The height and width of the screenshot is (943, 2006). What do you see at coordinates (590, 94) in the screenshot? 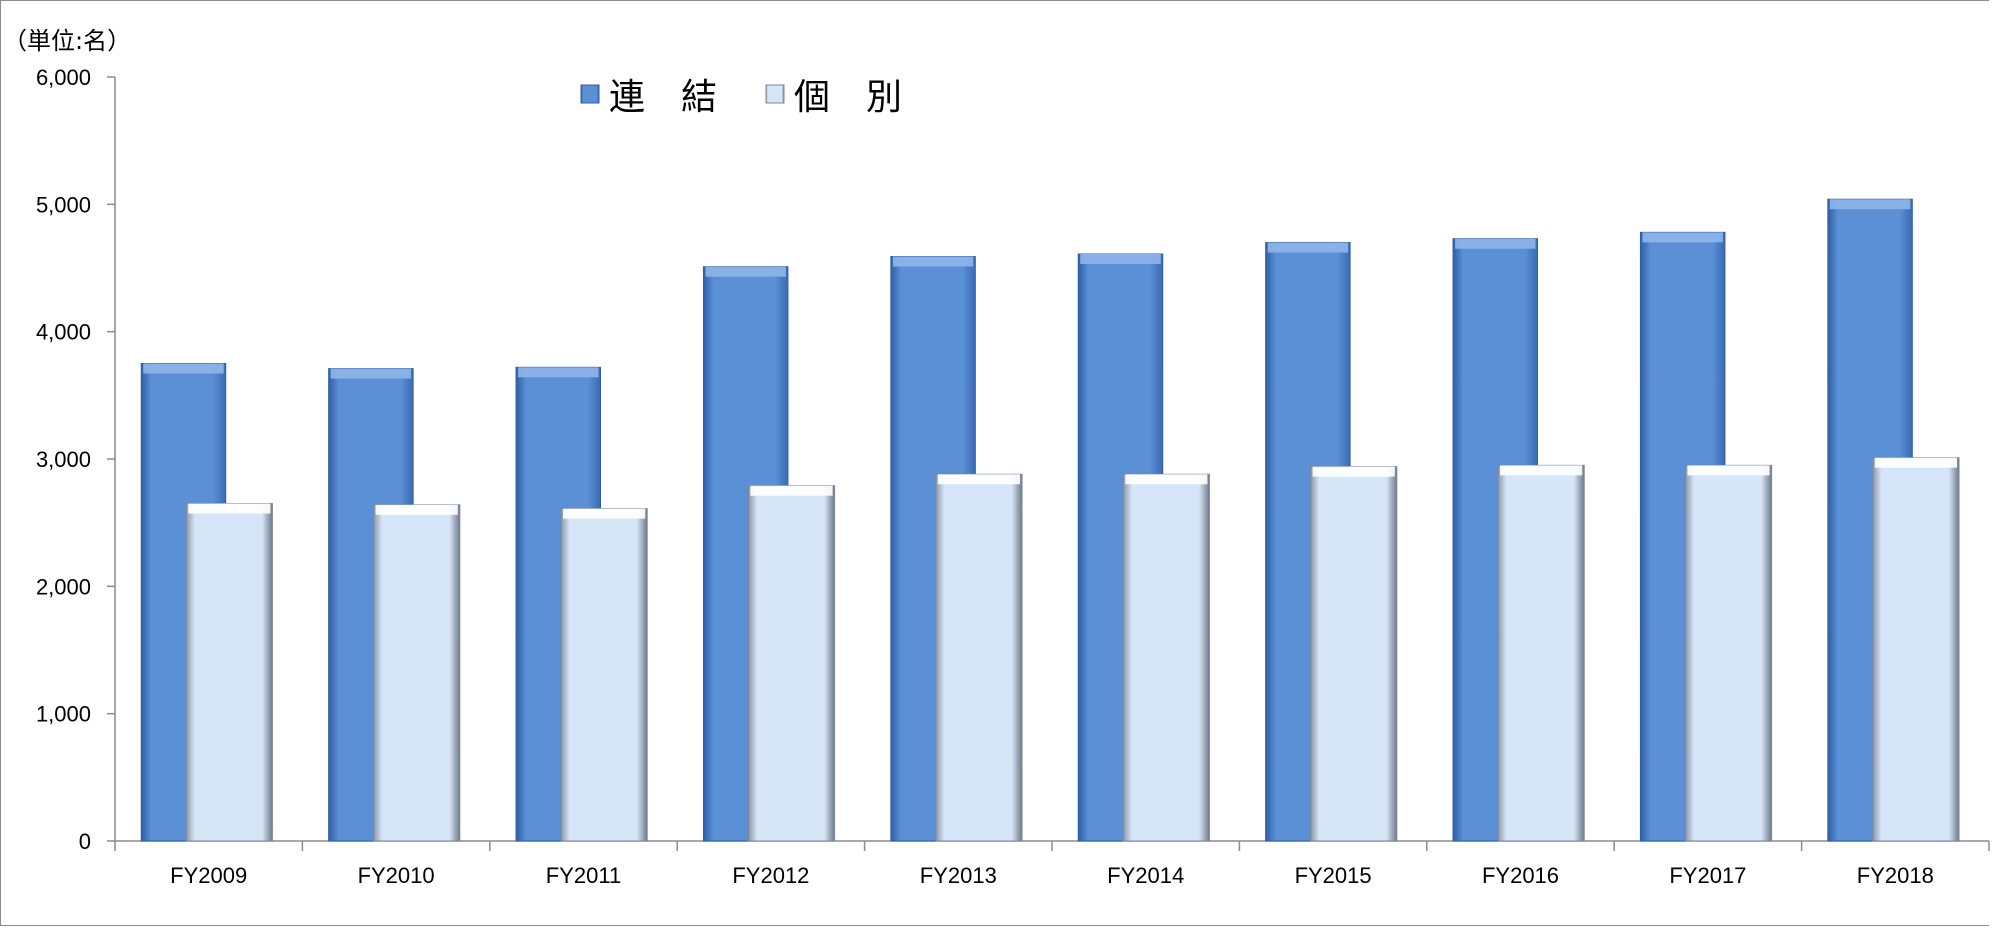
I see `legend-swatch-consolidated` at bounding box center [590, 94].